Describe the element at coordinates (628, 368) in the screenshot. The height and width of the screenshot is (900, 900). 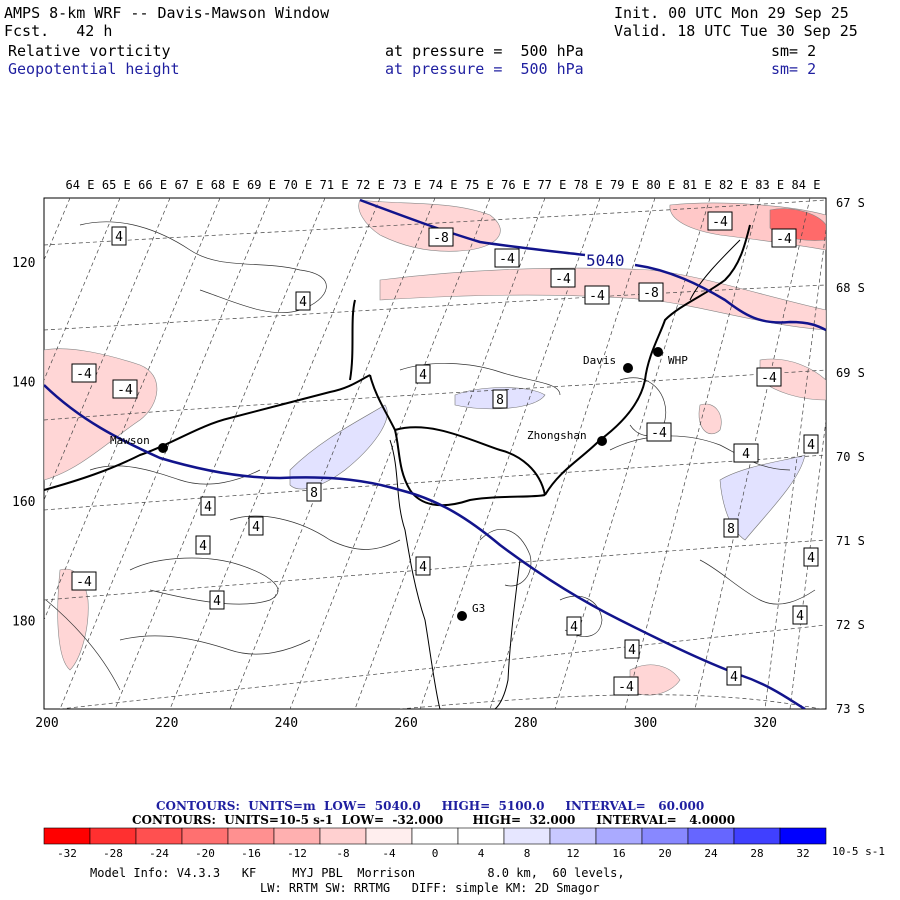
I see `station-marker-davis` at that location.